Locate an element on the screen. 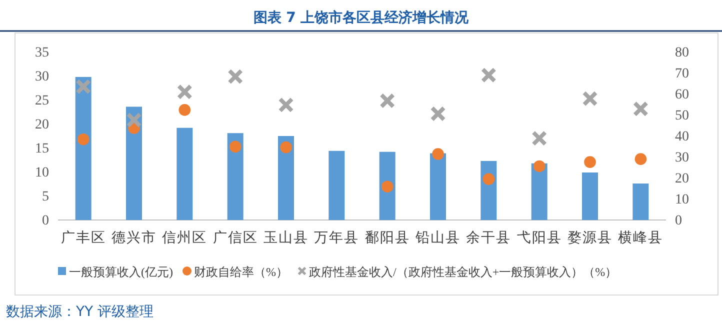  y-tick-label: 30 is located at coordinates (42, 76).